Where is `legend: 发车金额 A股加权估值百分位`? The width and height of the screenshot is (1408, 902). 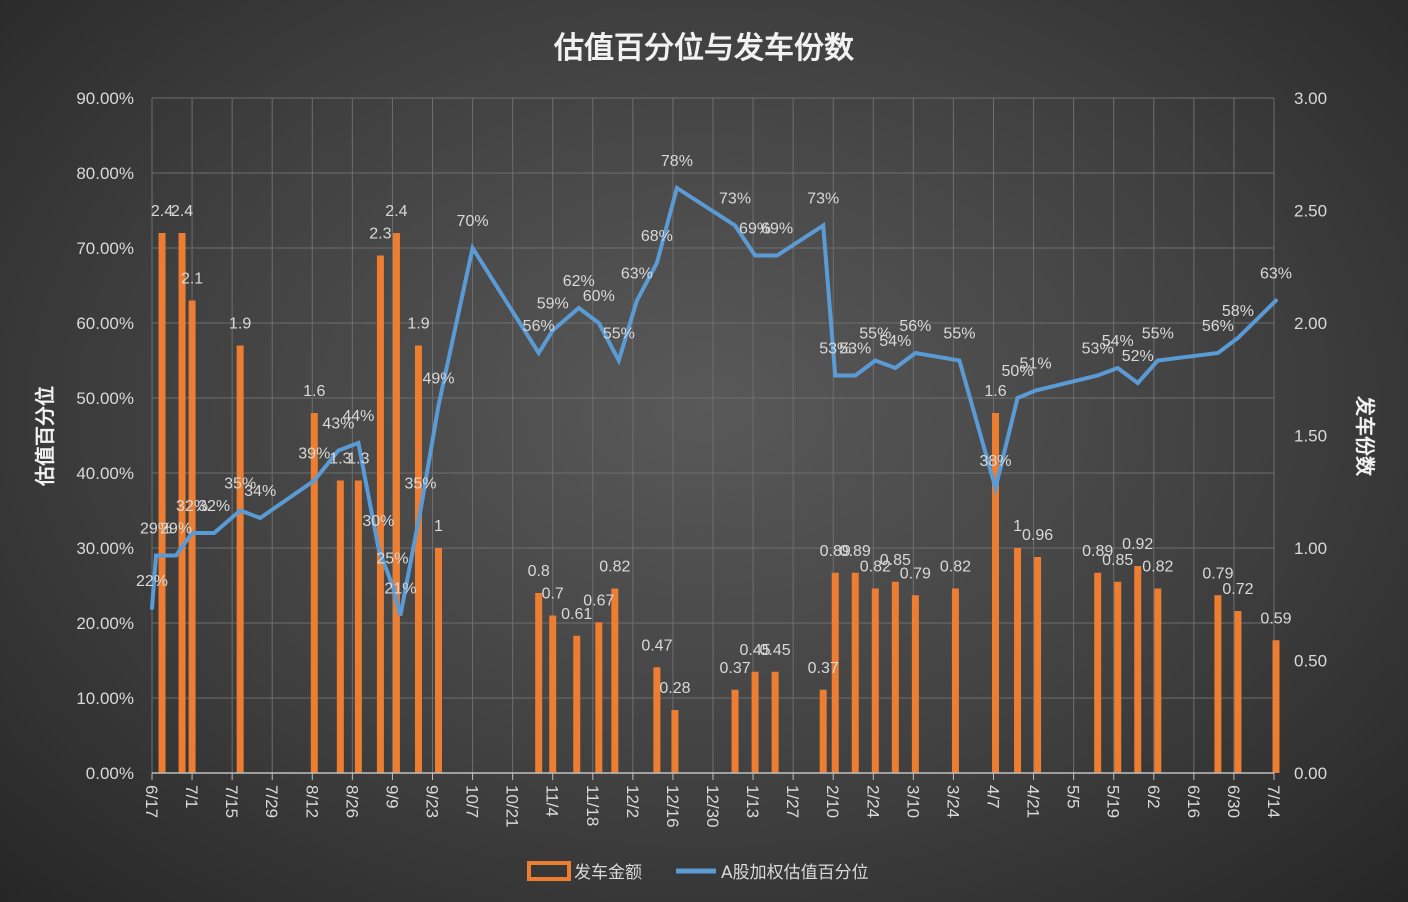
legend: 发车金额 A股加权估值百分位 is located at coordinates (698, 872).